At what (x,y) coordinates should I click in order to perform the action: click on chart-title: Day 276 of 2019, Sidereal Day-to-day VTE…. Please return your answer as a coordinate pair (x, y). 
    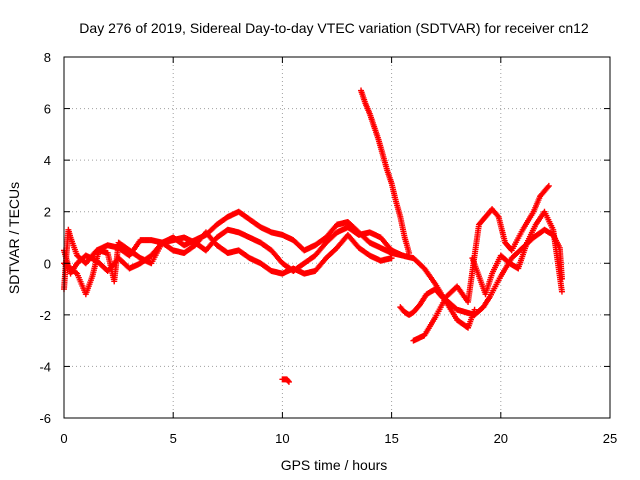
    Looking at the image, I should click on (334, 28).